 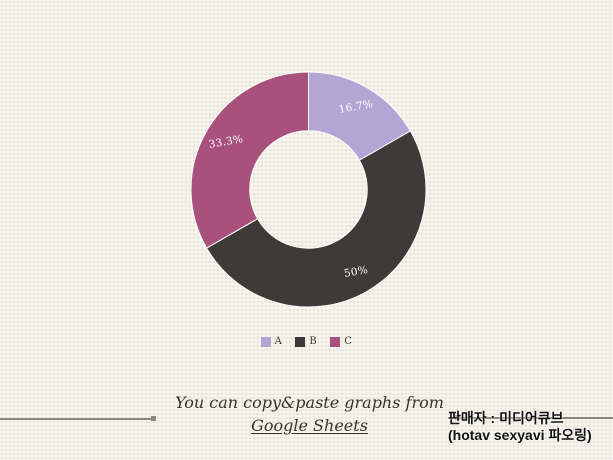 What do you see at coordinates (271, 341) in the screenshot?
I see `legend-item-A: A` at bounding box center [271, 341].